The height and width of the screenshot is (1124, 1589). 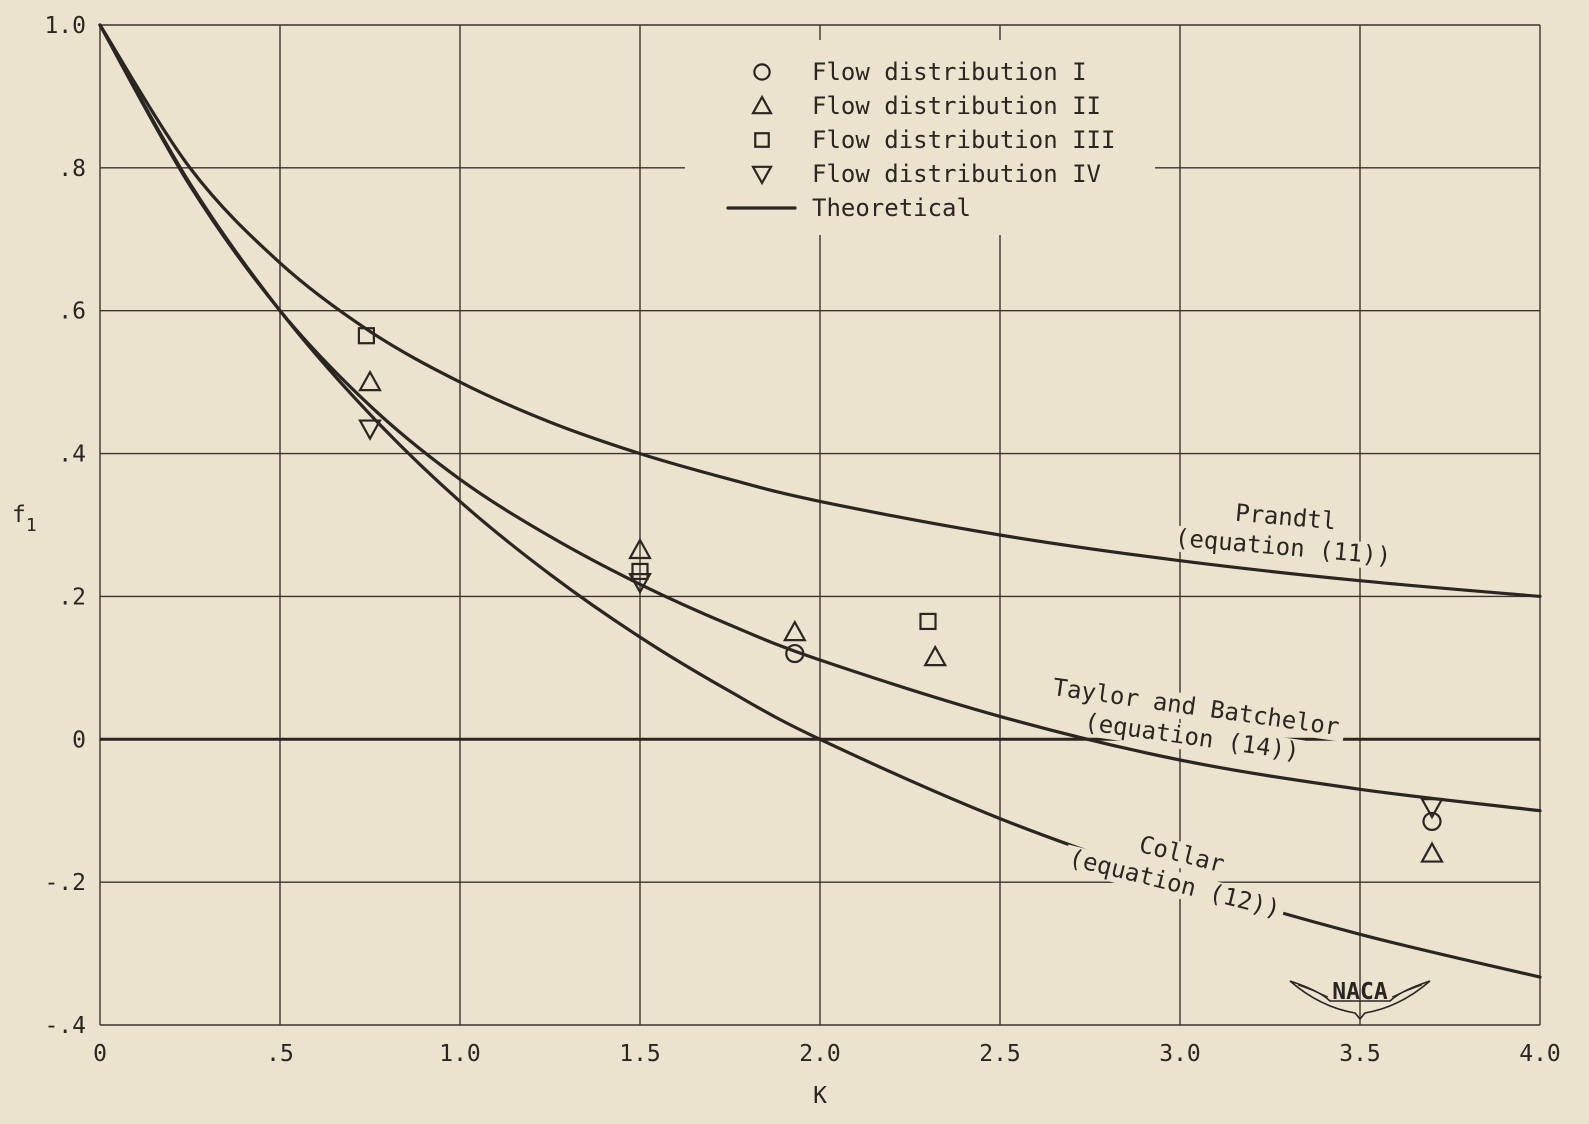 I want to click on x-tick-label: 3.5, so click(x=1360, y=1054).